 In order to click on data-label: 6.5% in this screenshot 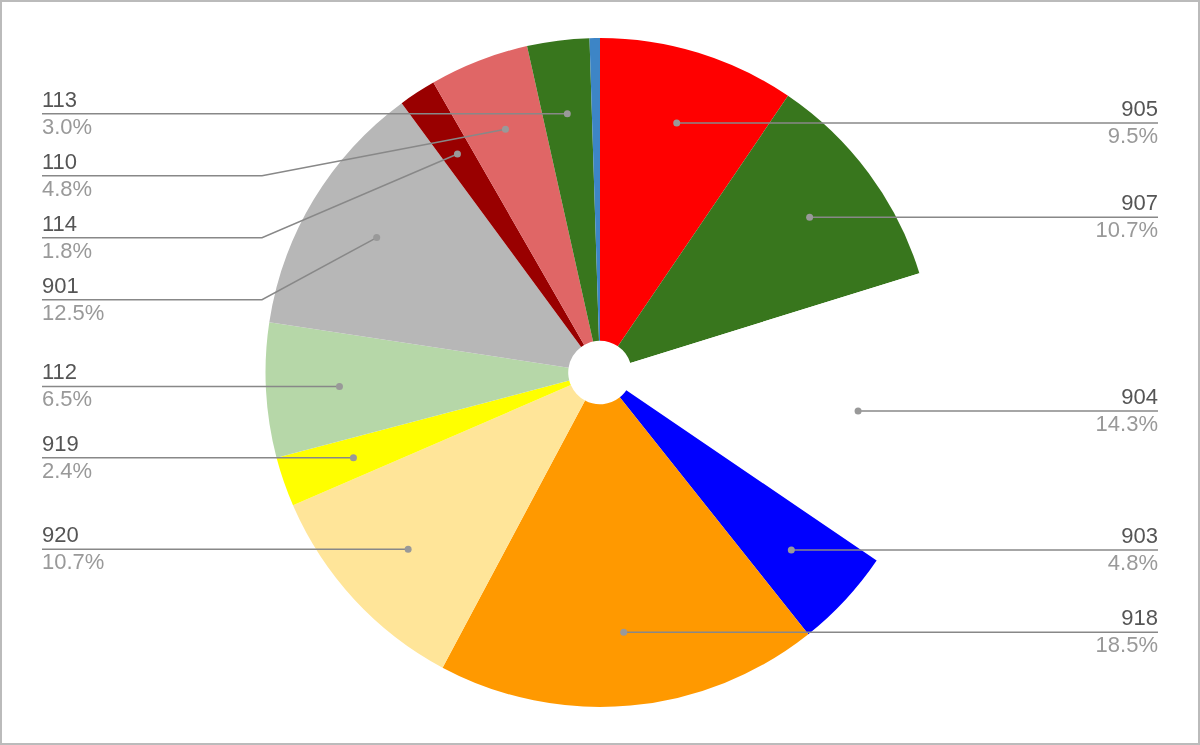, I will do `click(67, 399)`.